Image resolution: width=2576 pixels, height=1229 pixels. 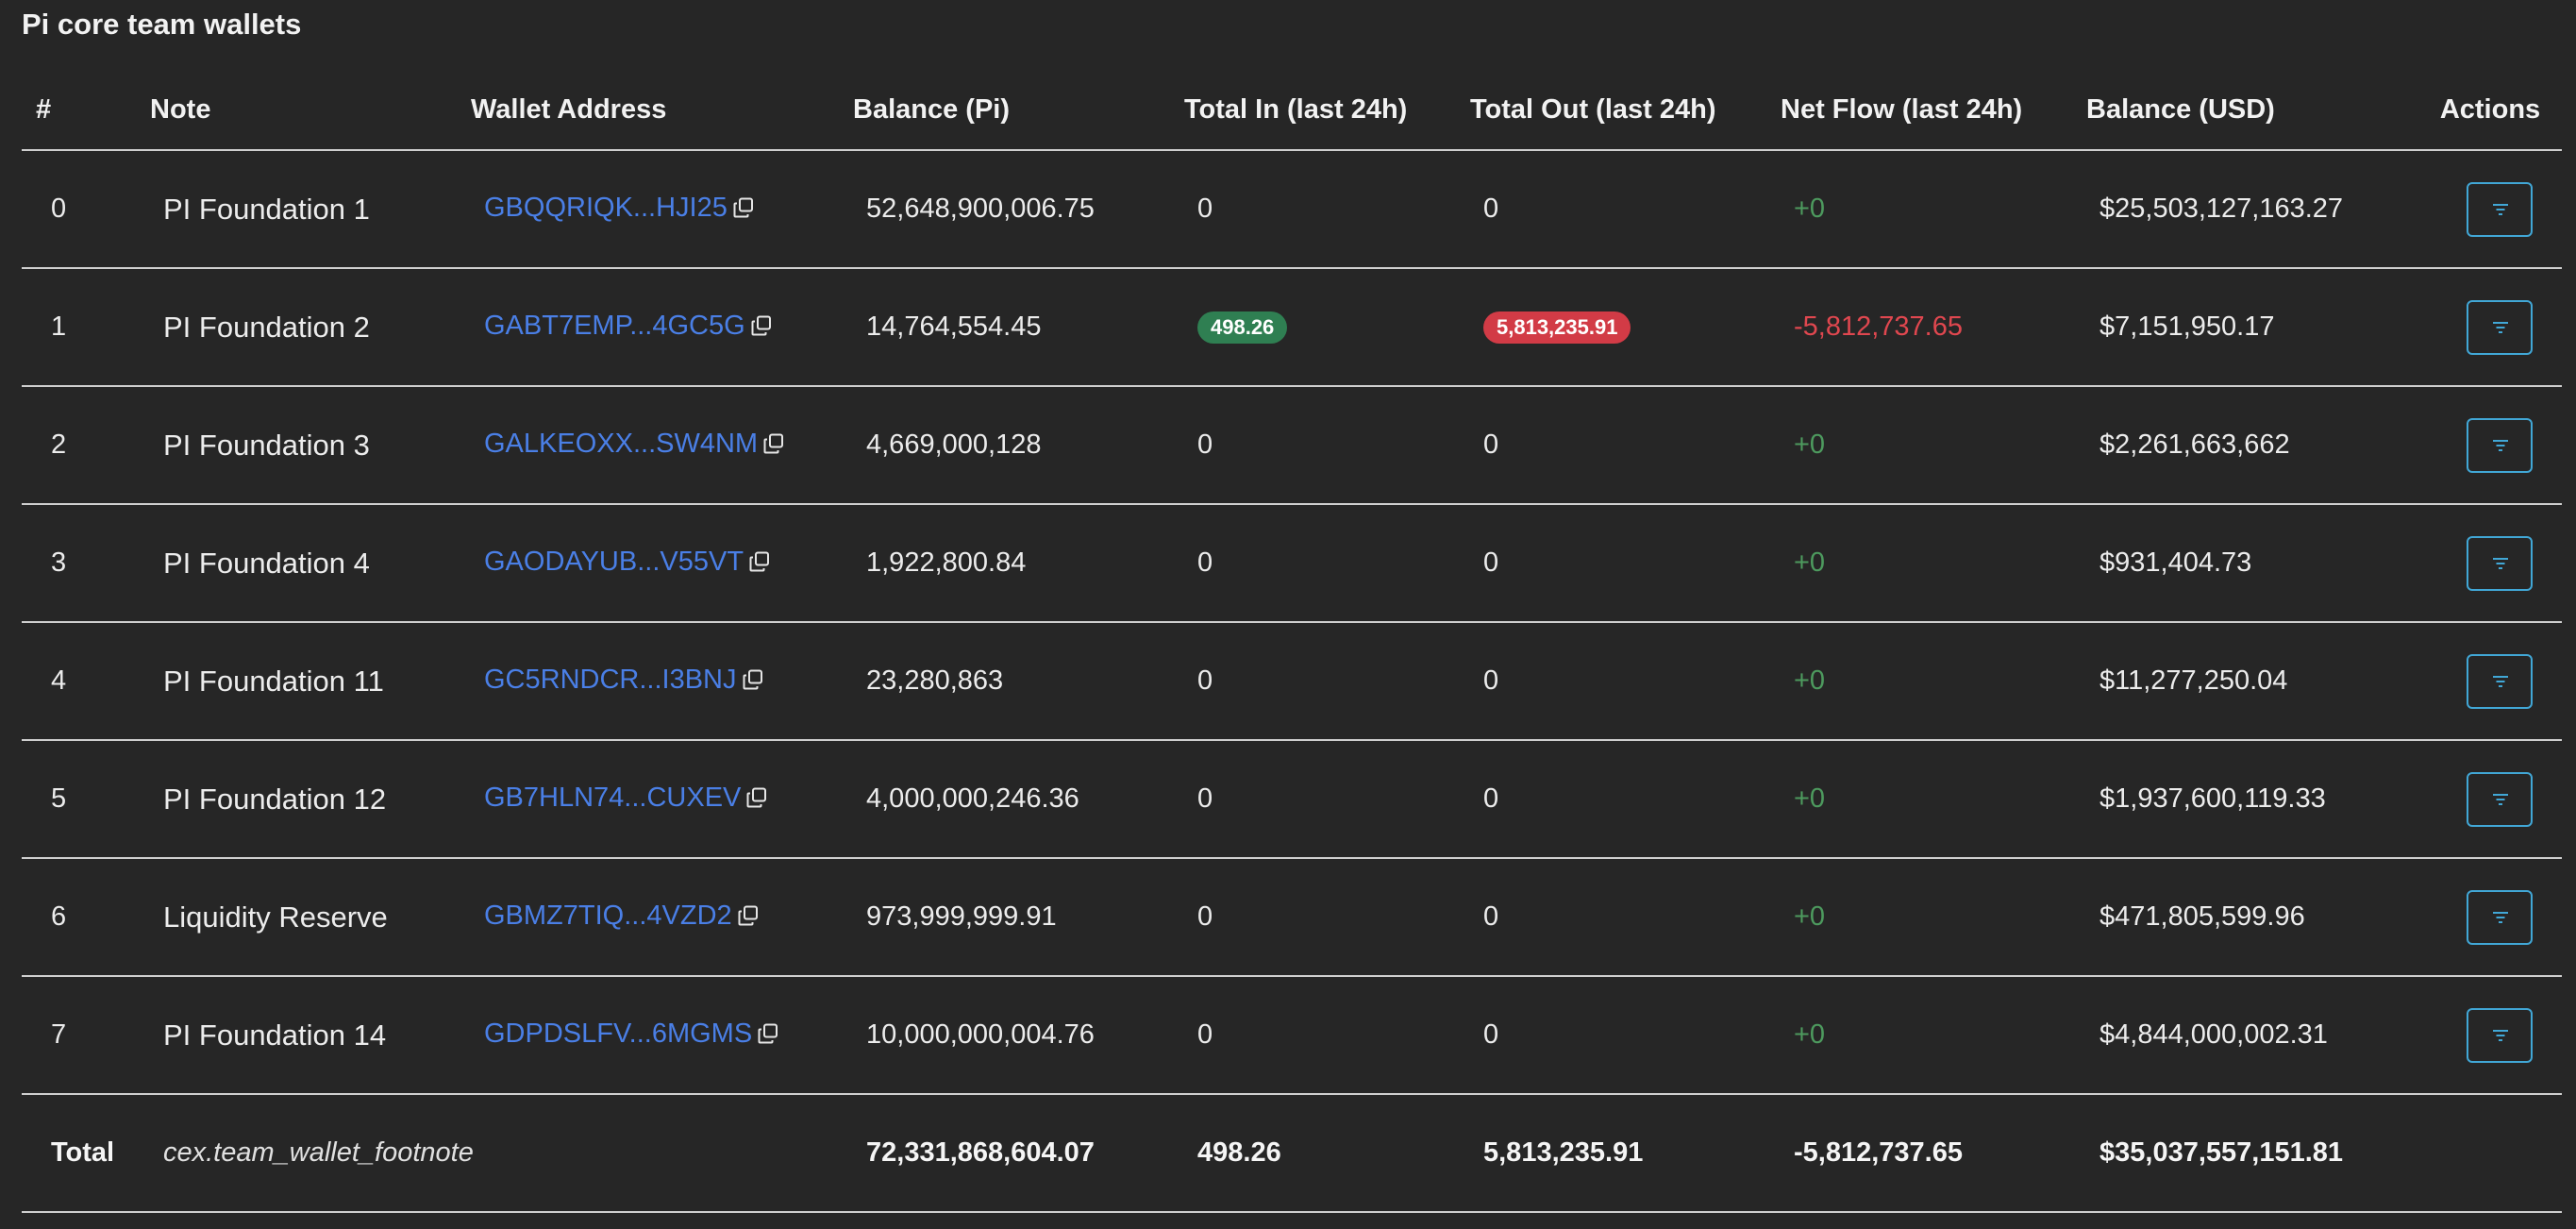 What do you see at coordinates (610, 680) in the screenshot?
I see `wallet-address-link: GC5RNDCR...I3BNJ` at bounding box center [610, 680].